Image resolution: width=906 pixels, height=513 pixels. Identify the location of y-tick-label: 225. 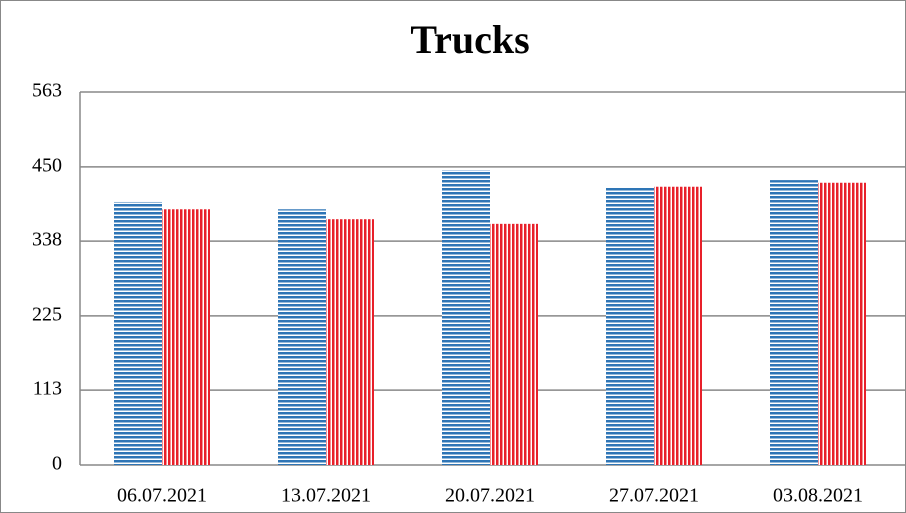
(47, 315).